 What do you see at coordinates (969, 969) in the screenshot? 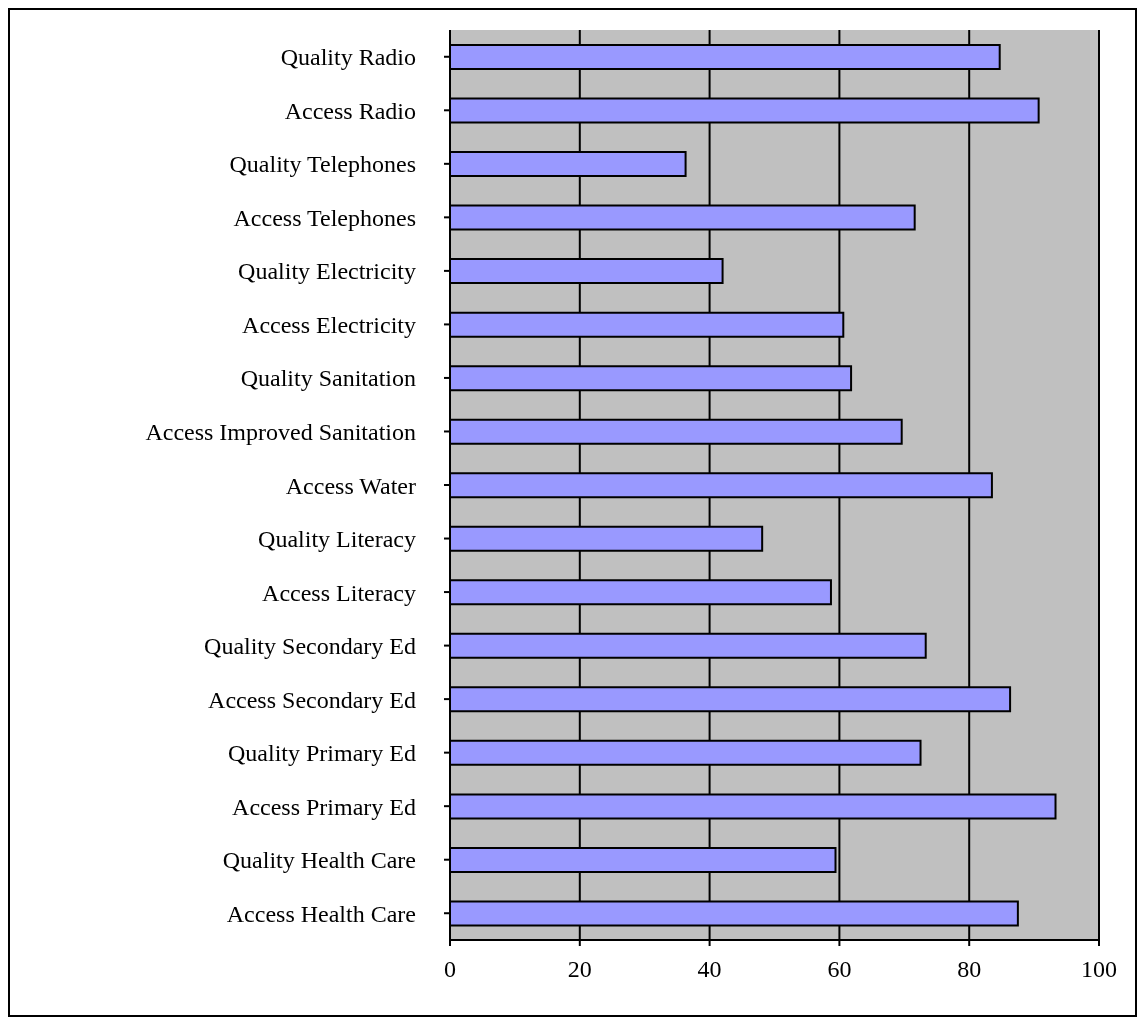
I see `x-tick-label: 80` at bounding box center [969, 969].